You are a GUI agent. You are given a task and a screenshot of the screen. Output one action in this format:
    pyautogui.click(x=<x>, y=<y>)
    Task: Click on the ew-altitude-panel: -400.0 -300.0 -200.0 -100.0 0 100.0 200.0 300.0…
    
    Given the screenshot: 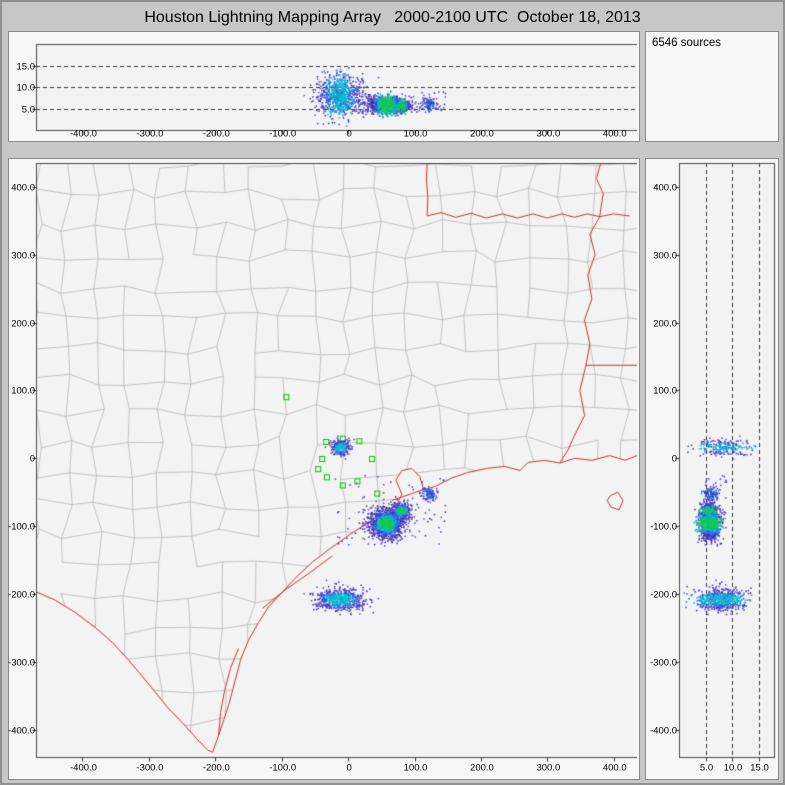 What is the action you would take?
    pyautogui.click(x=324, y=86)
    